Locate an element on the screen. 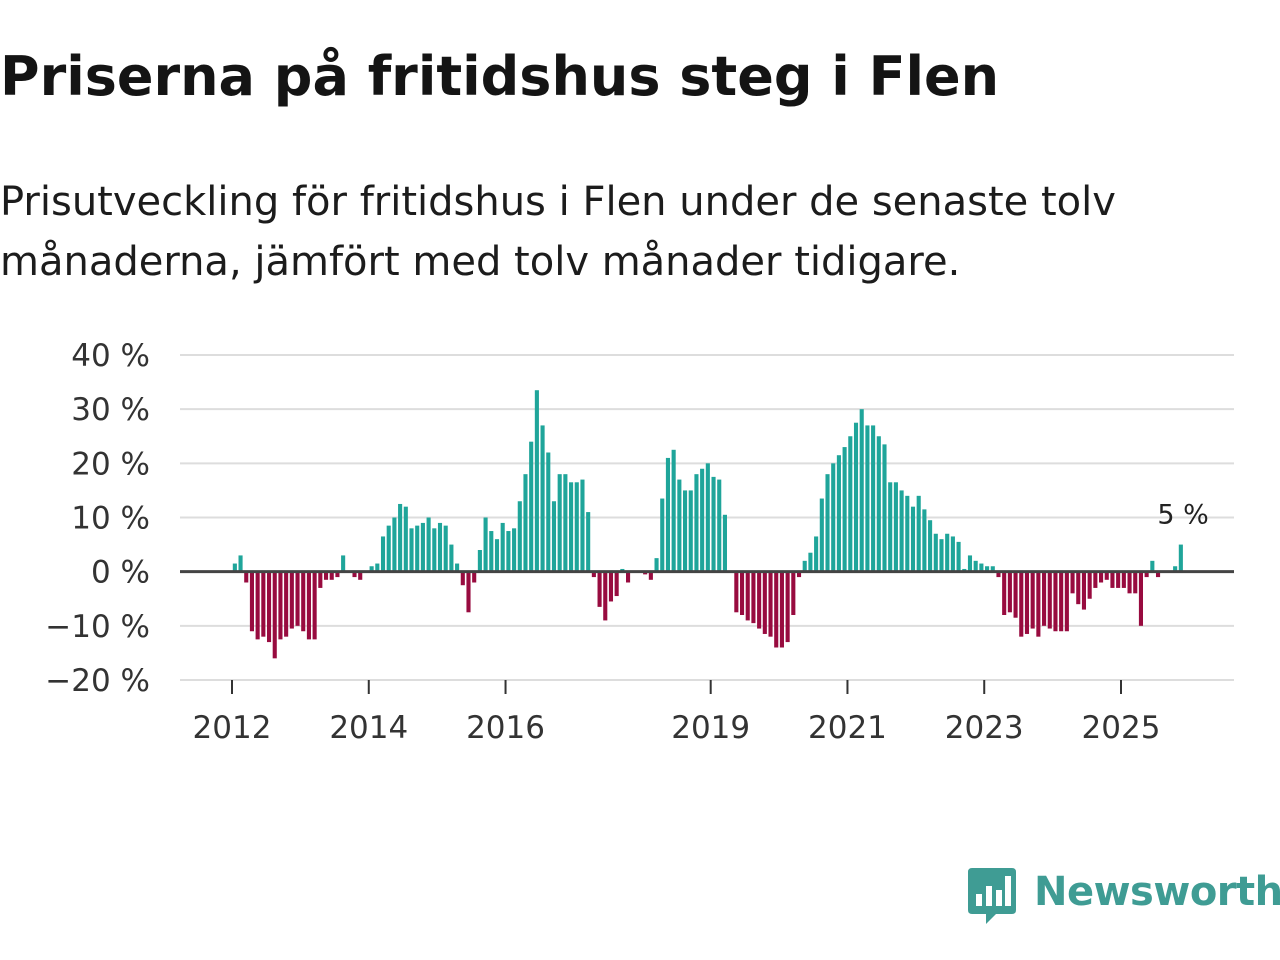 The image size is (1280, 960). newsworthy-chart-bubble-icon is located at coordinates (992, 896).